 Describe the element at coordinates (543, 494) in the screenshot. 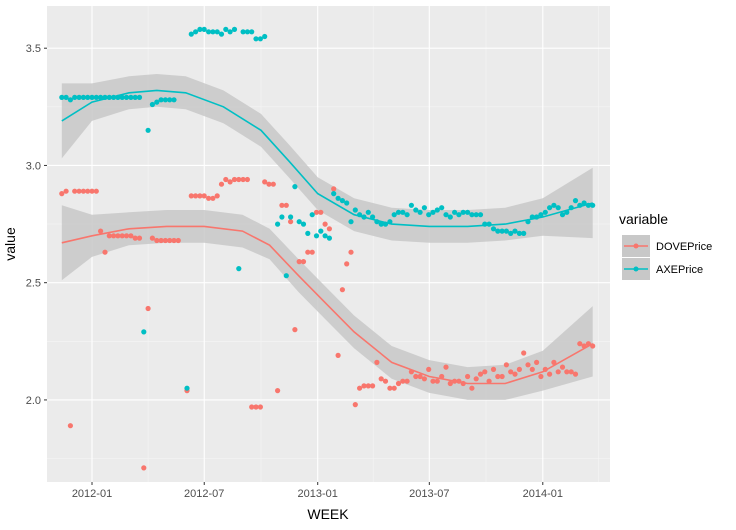

I see `x-tick-label: 2014-01` at that location.